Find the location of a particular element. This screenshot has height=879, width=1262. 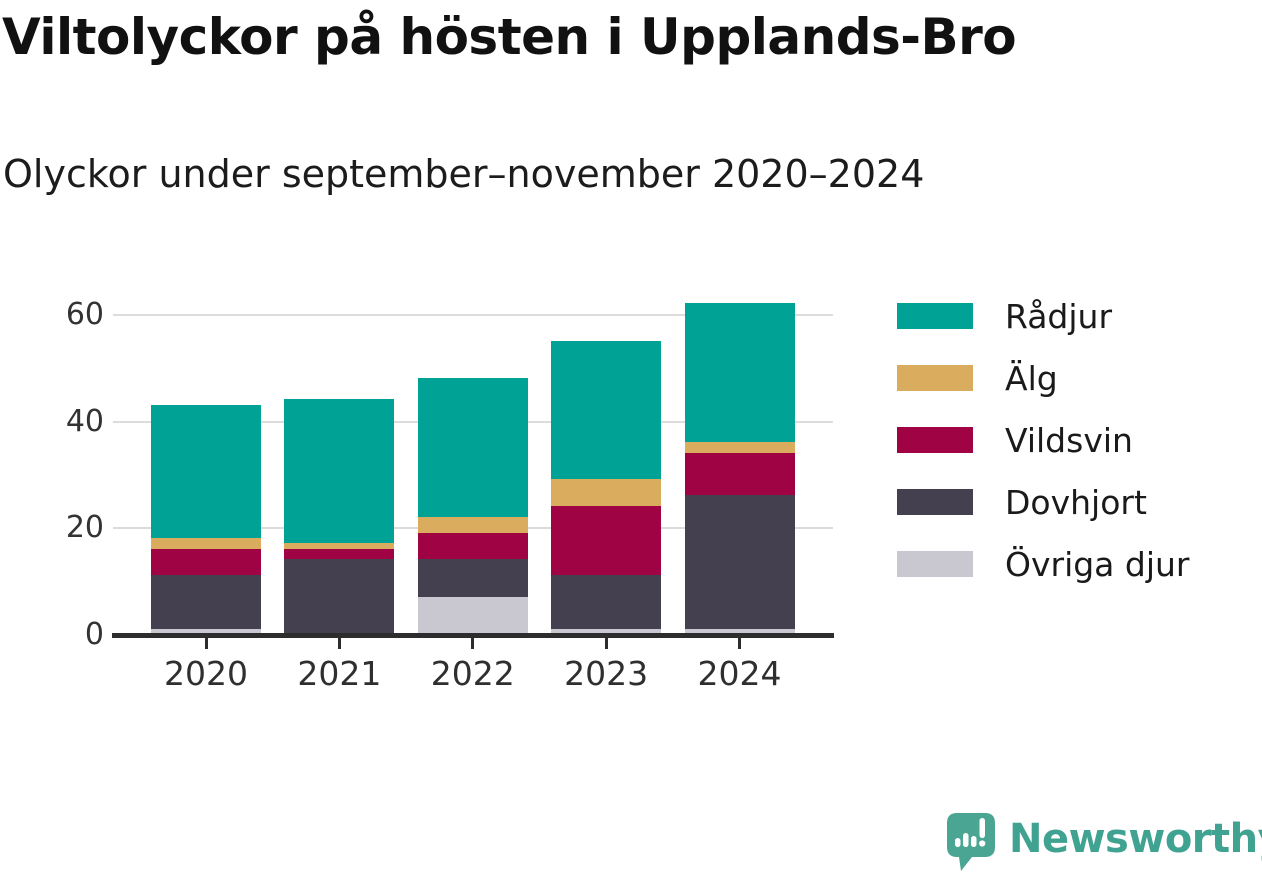

brand-name: Newsworthy is located at coordinates (1135, 839).